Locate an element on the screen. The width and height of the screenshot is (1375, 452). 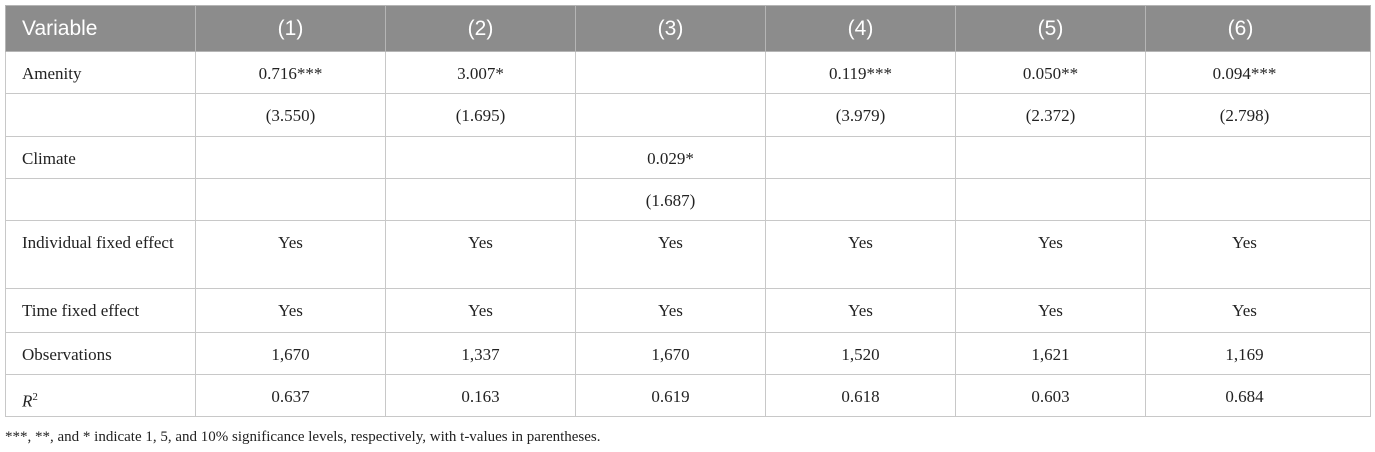
cell: 0.603 is located at coordinates (1050, 395).